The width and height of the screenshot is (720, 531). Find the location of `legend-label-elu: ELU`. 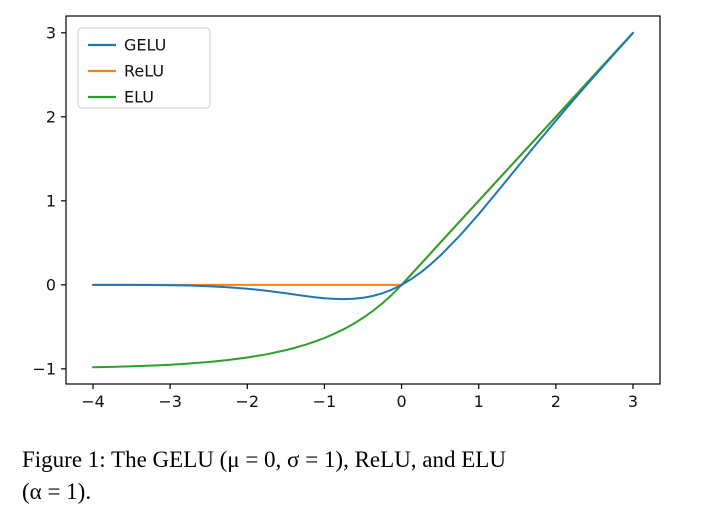

legend-label-elu: ELU is located at coordinates (139, 97).